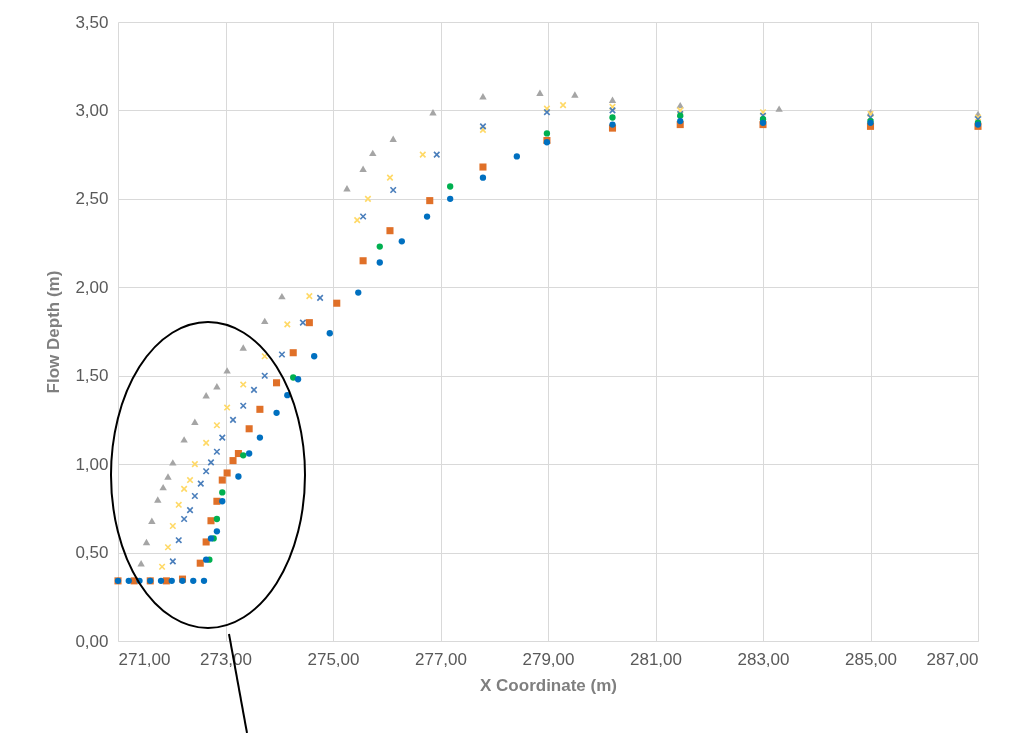 Image resolution: width=1021 pixels, height=733 pixels. What do you see at coordinates (92, 553) in the screenshot?
I see `y-tick-label: 0,50` at bounding box center [92, 553].